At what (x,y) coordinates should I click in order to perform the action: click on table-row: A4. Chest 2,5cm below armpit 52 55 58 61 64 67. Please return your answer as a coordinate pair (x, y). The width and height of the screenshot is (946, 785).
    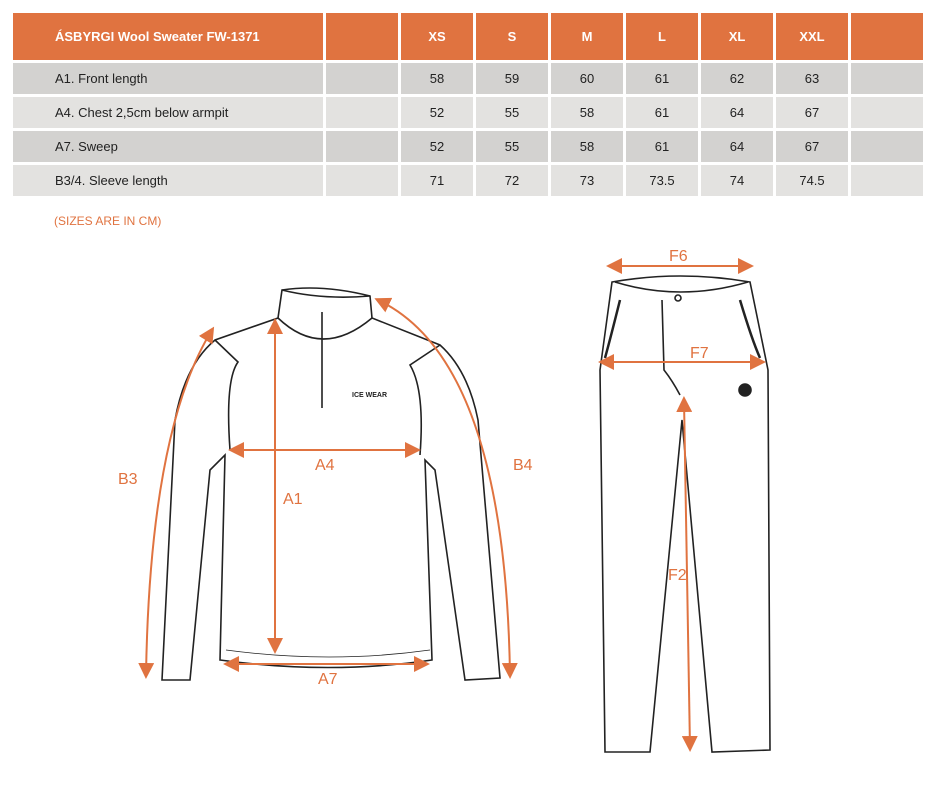
    Looking at the image, I should click on (468, 112).